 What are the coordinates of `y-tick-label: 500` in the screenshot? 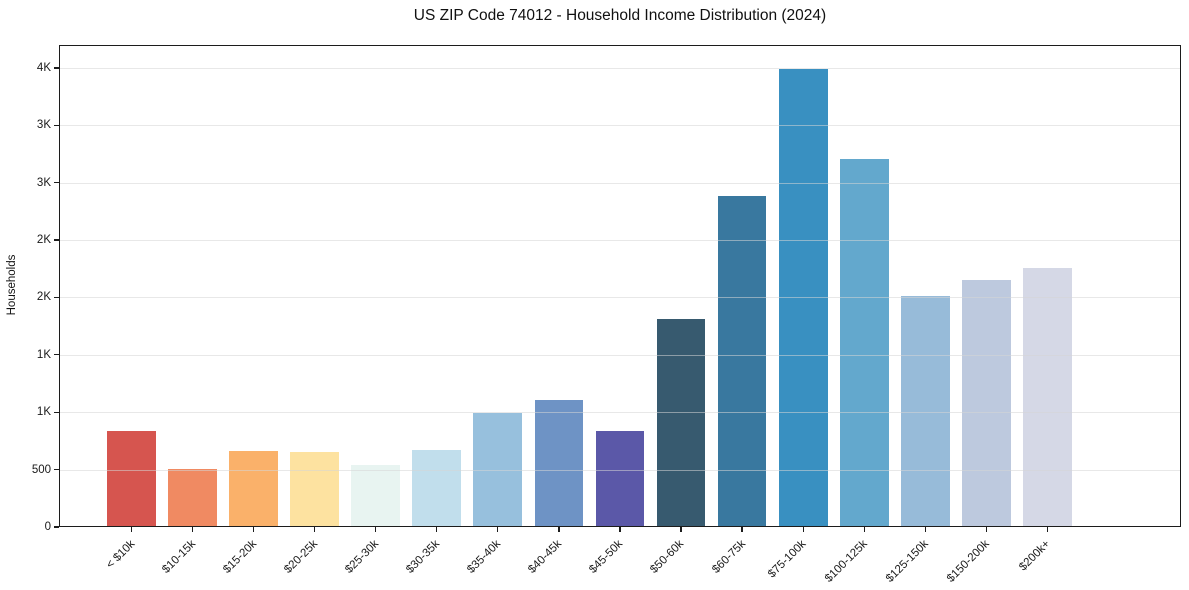 It's located at (41, 469).